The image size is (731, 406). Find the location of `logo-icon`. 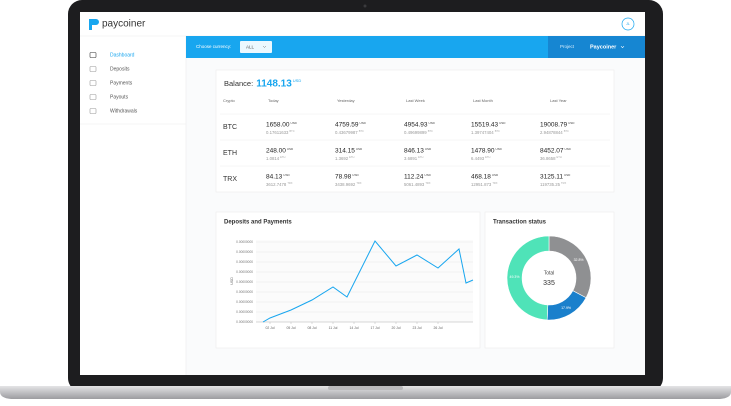

logo-icon is located at coordinates (94, 24).